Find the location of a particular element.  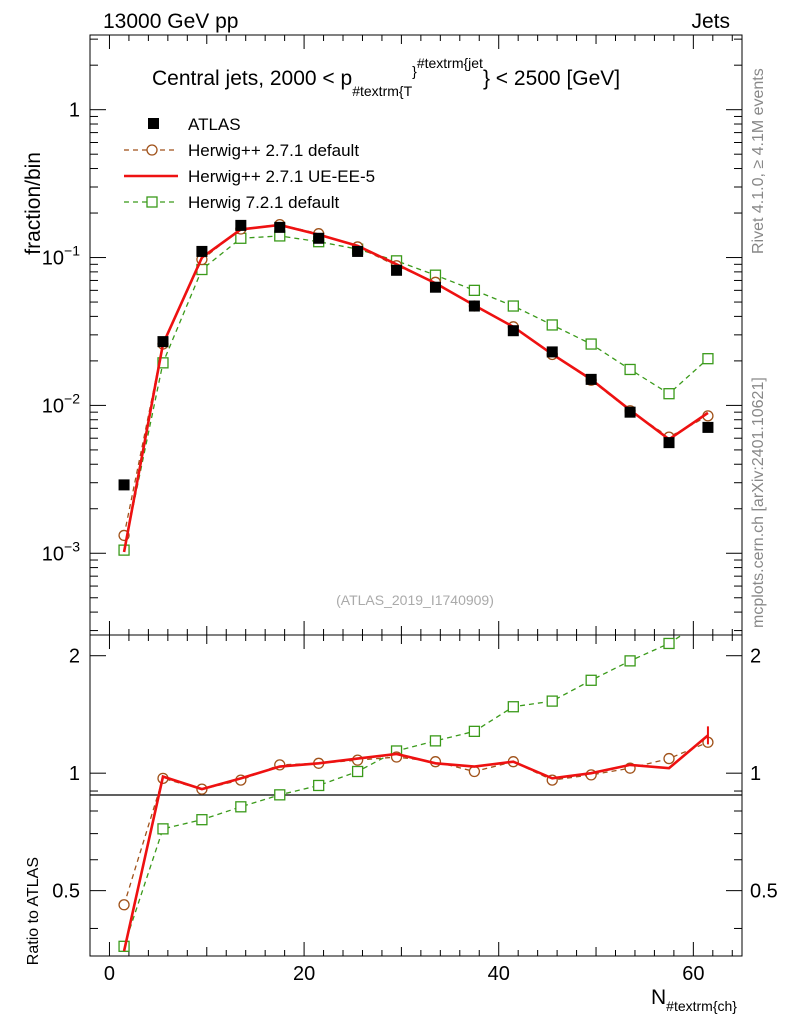

legend-entry: ATLAS is located at coordinates (194, 124).